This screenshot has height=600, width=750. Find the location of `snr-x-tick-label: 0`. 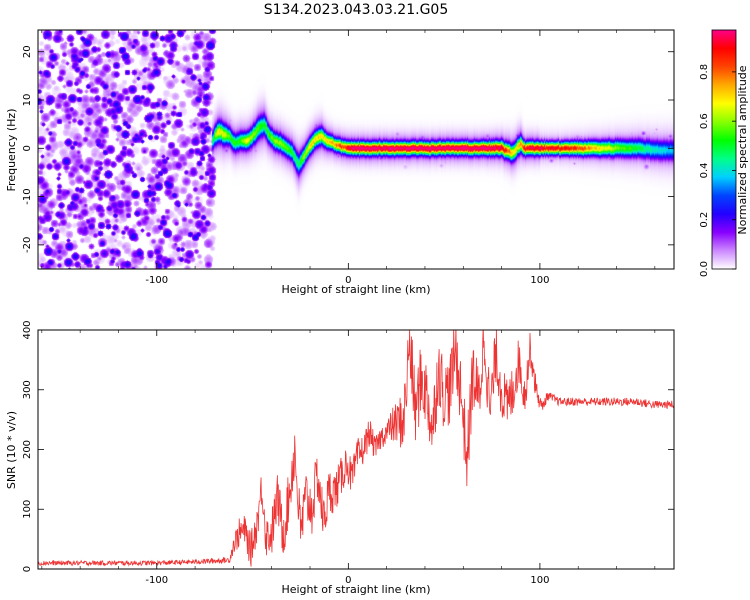

snr-x-tick-label: 0 is located at coordinates (348, 580).